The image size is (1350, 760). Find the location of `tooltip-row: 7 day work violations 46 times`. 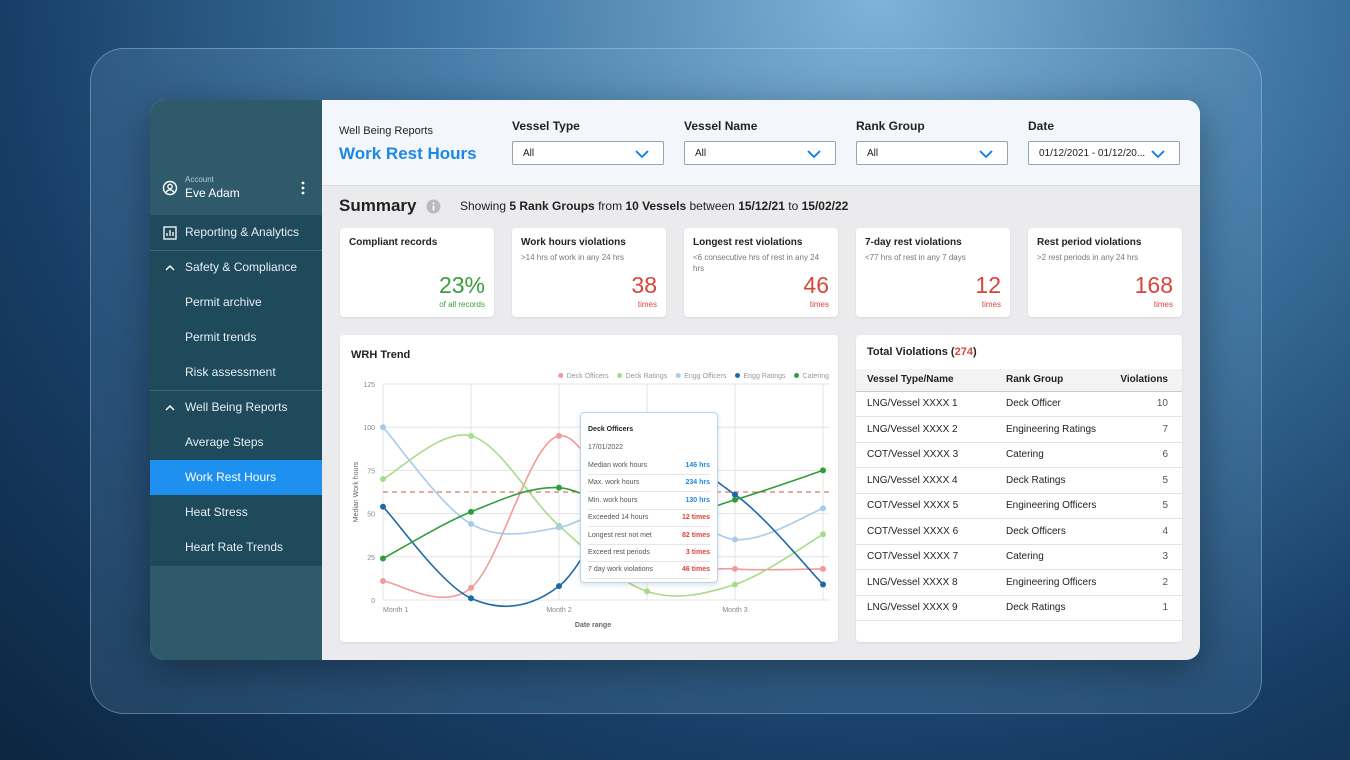

tooltip-row: 7 day work violations 46 times is located at coordinates (649, 570).